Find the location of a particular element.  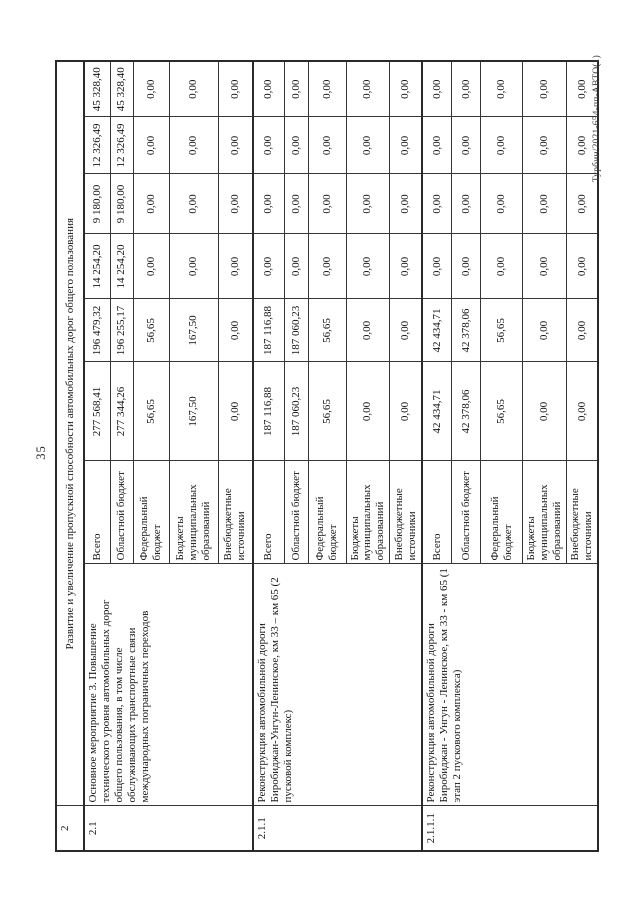

cell-item-number: 2 is located at coordinates (70, 828).